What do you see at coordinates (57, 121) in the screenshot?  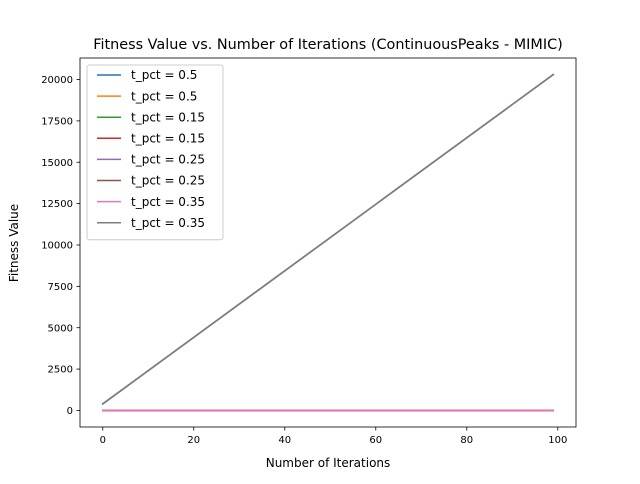 I see `y-tick-label: 17500` at bounding box center [57, 121].